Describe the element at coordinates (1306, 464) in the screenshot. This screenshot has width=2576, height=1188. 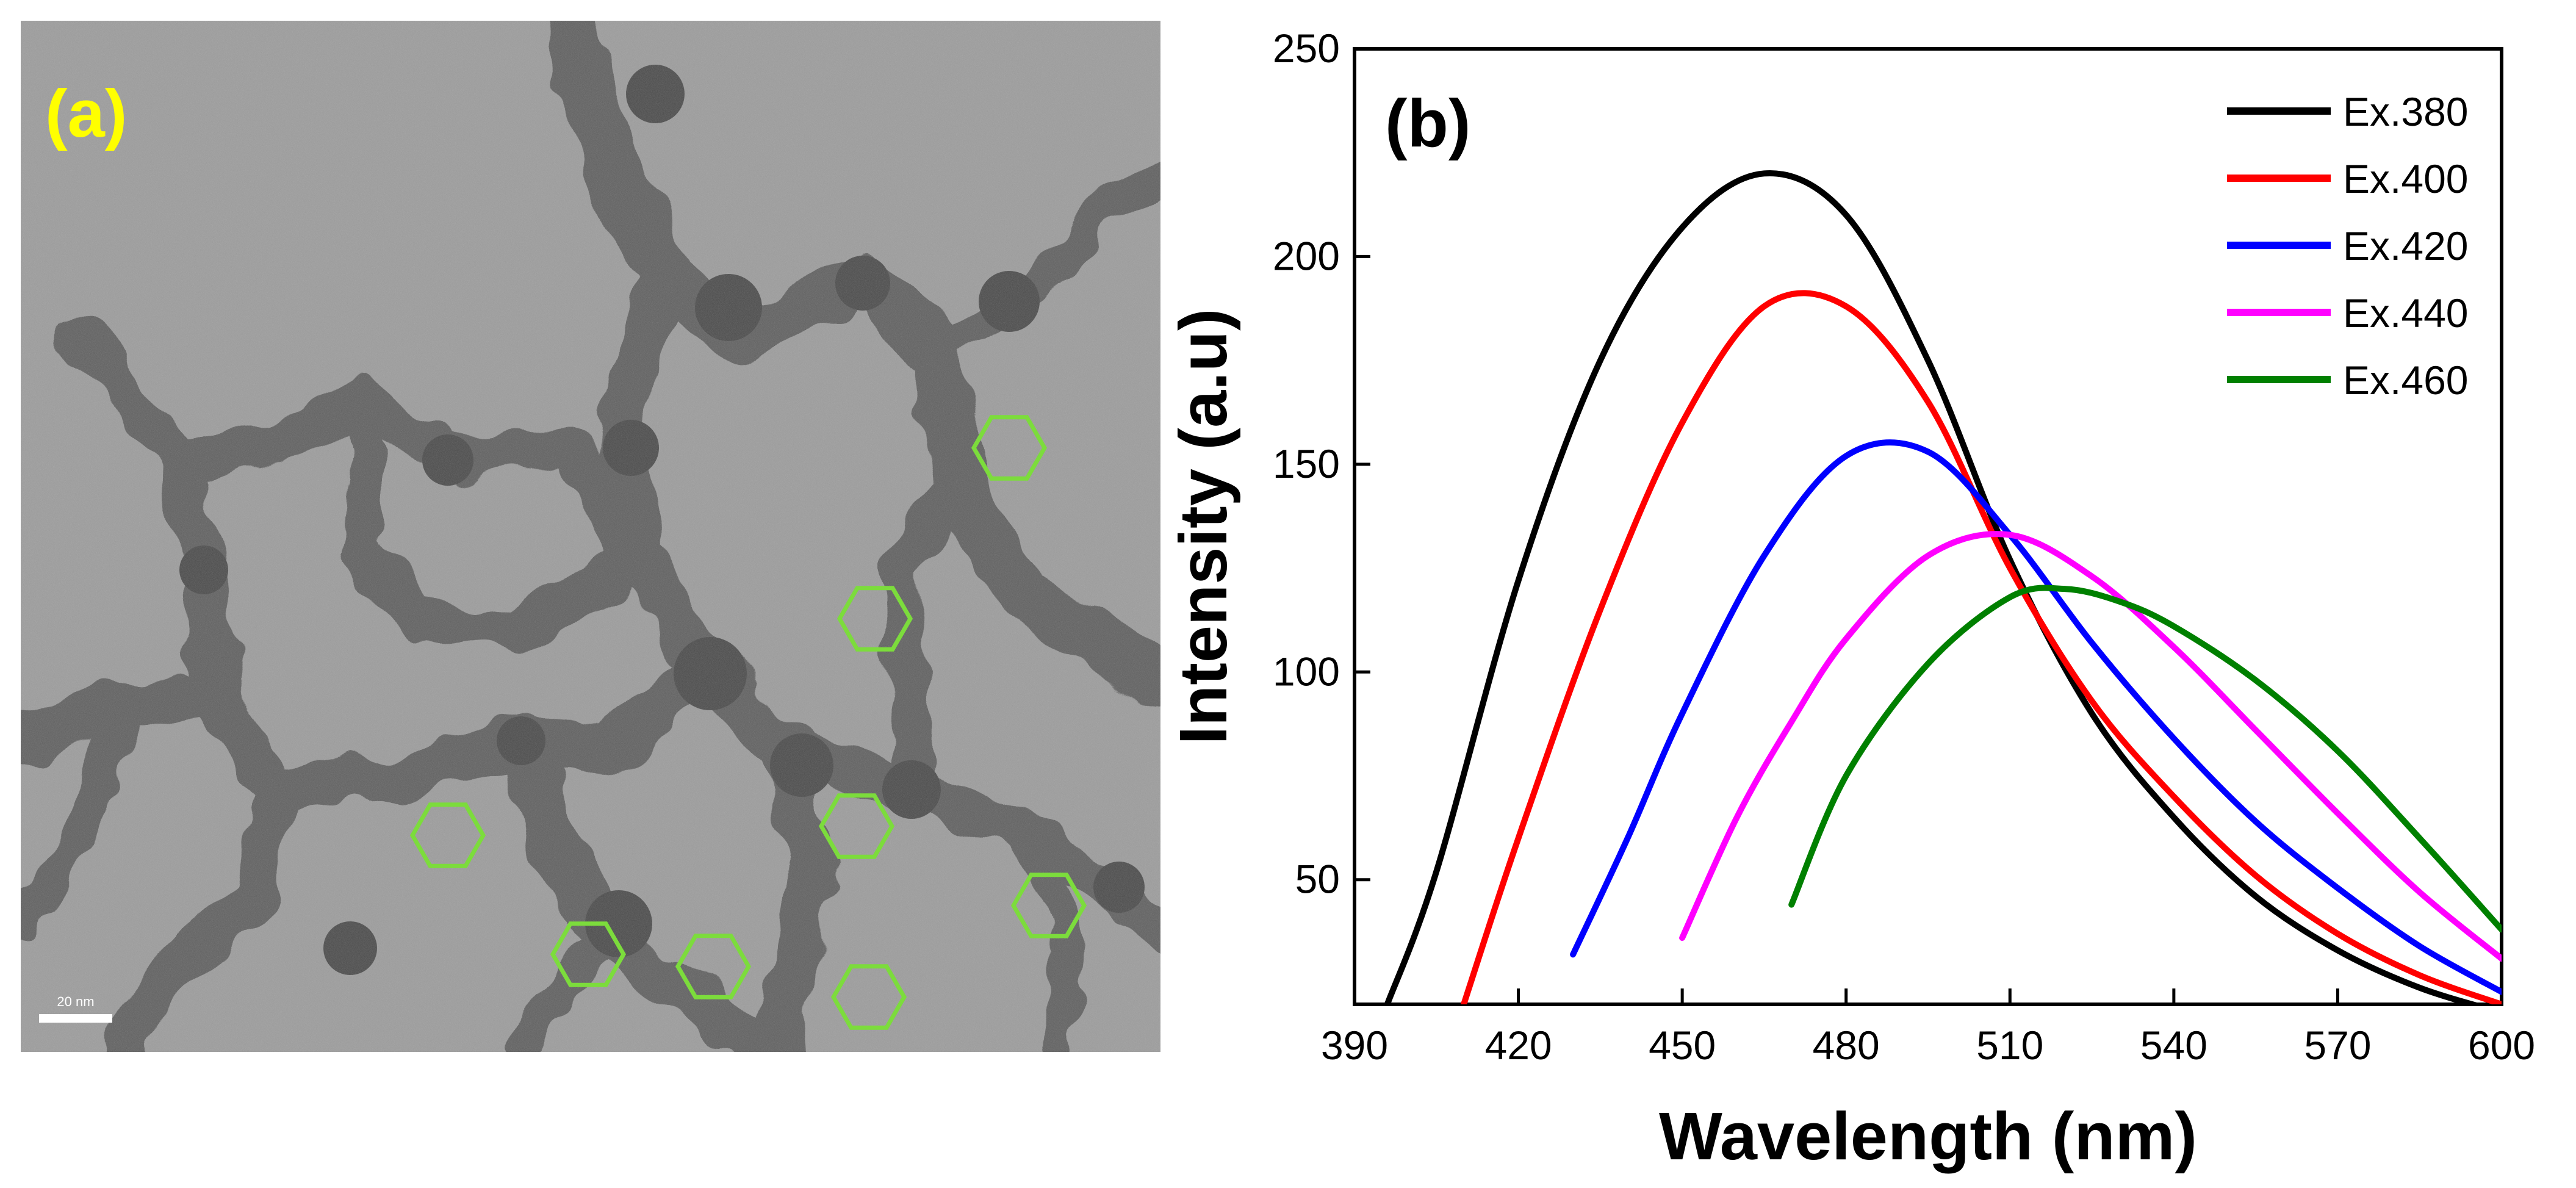
I see `y-tick-label: 150` at that location.